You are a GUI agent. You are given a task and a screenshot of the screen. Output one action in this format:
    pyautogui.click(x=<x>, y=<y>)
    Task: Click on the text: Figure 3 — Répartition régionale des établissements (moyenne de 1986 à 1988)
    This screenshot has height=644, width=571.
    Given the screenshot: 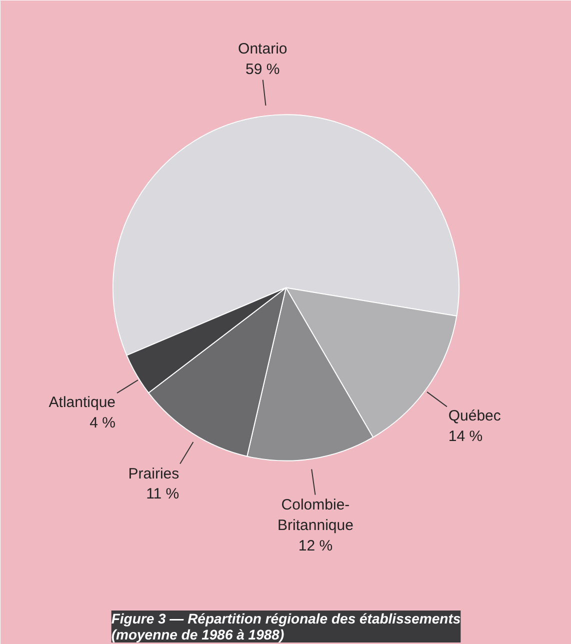 What is the action you would take?
    pyautogui.click(x=286, y=626)
    